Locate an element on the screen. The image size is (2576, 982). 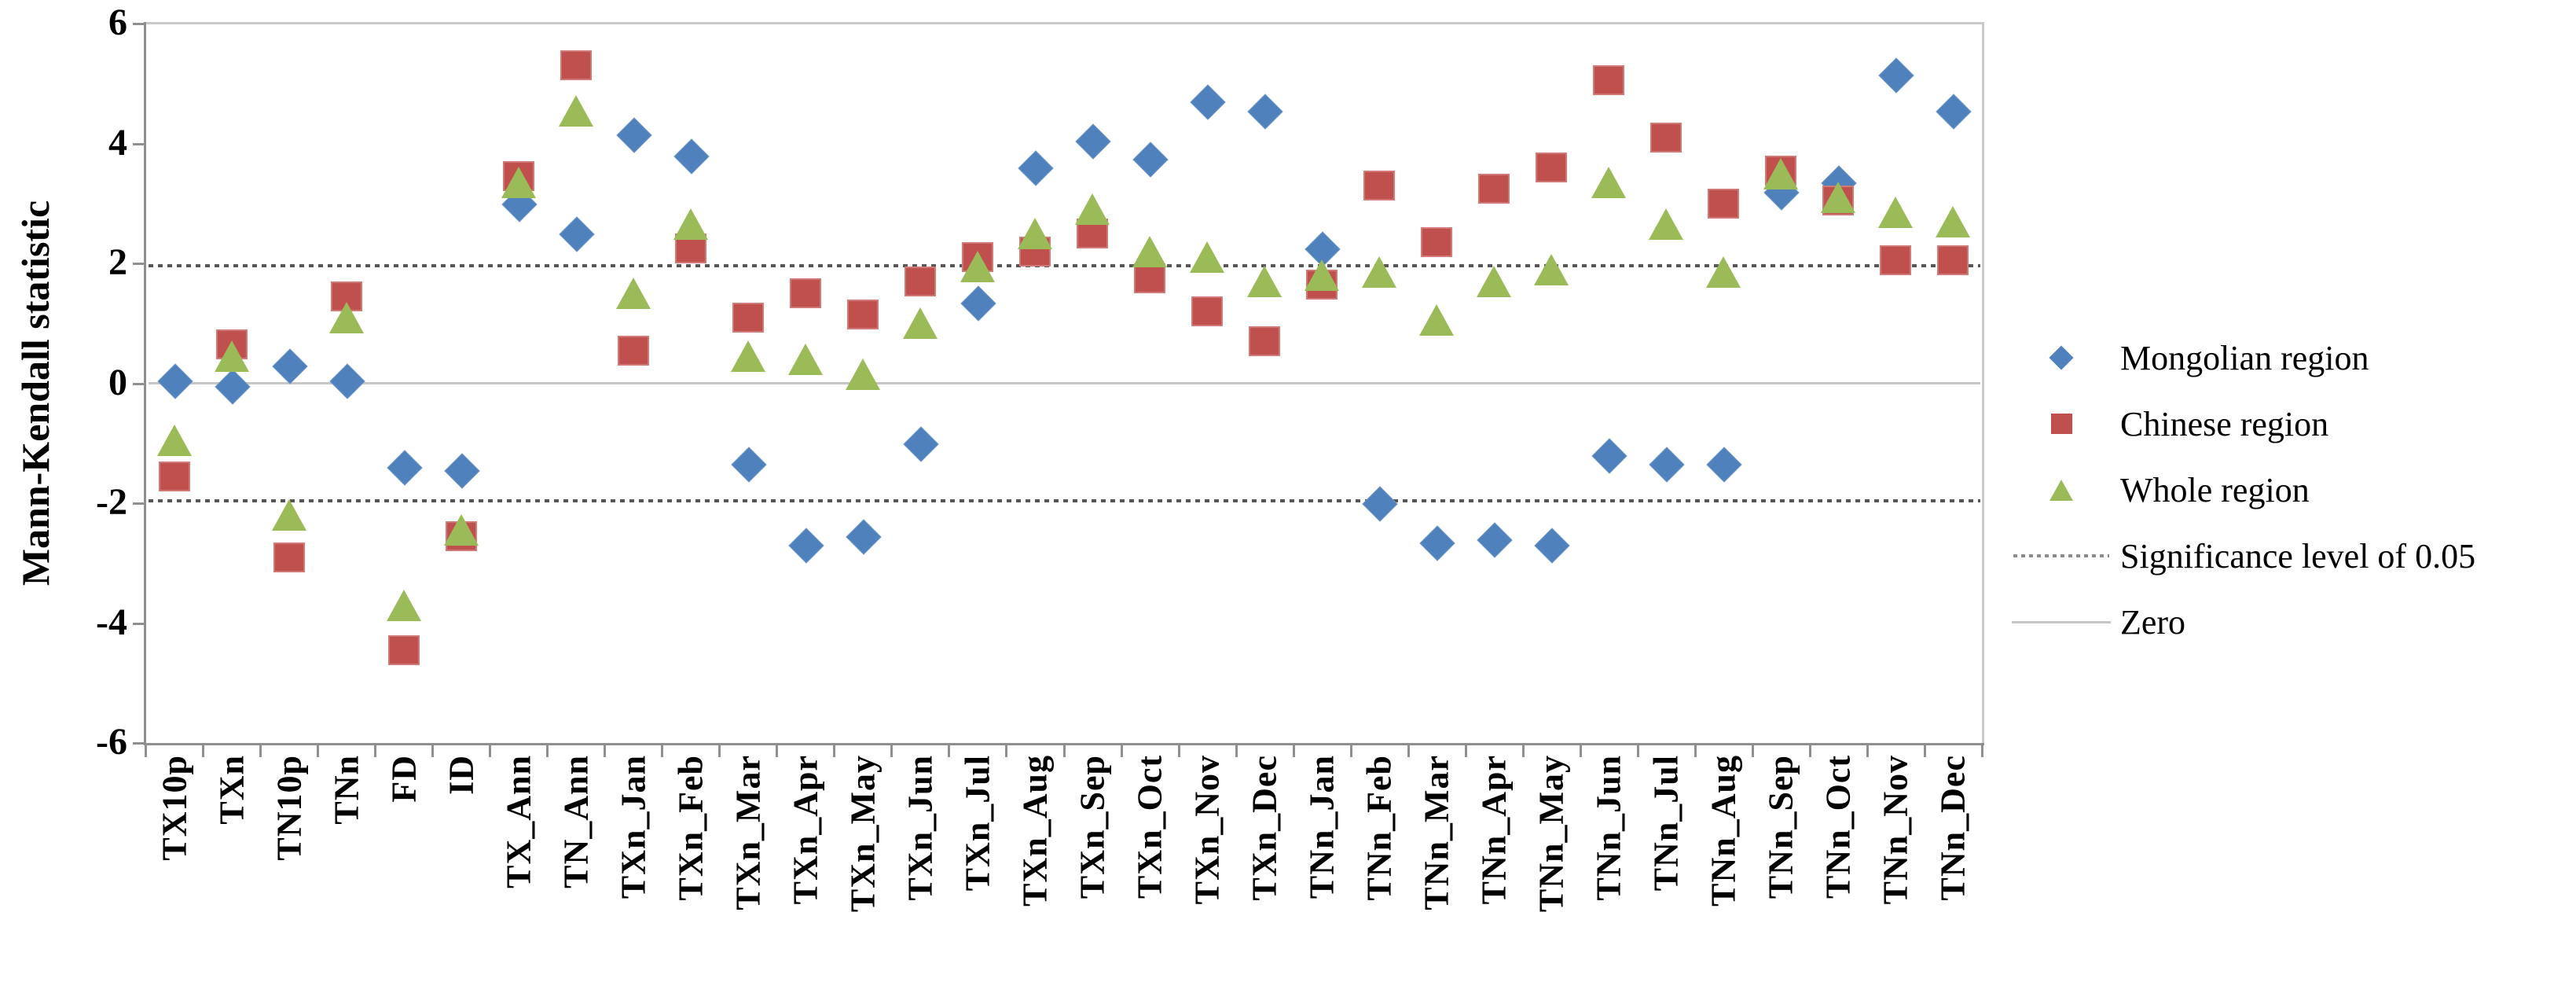
x-tick-label: TN_Ann is located at coordinates (576, 821).